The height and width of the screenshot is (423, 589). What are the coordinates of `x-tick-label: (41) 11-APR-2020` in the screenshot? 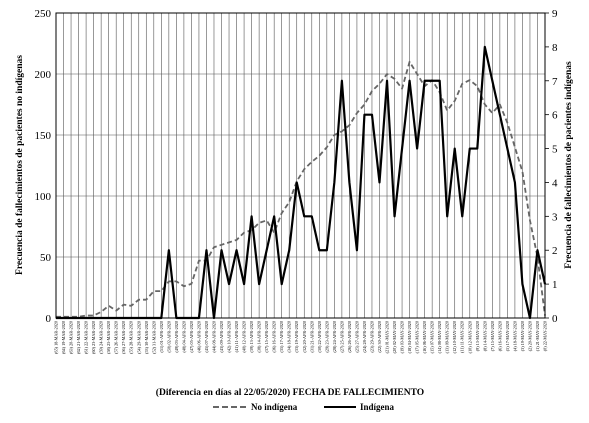 It's located at (236, 336).